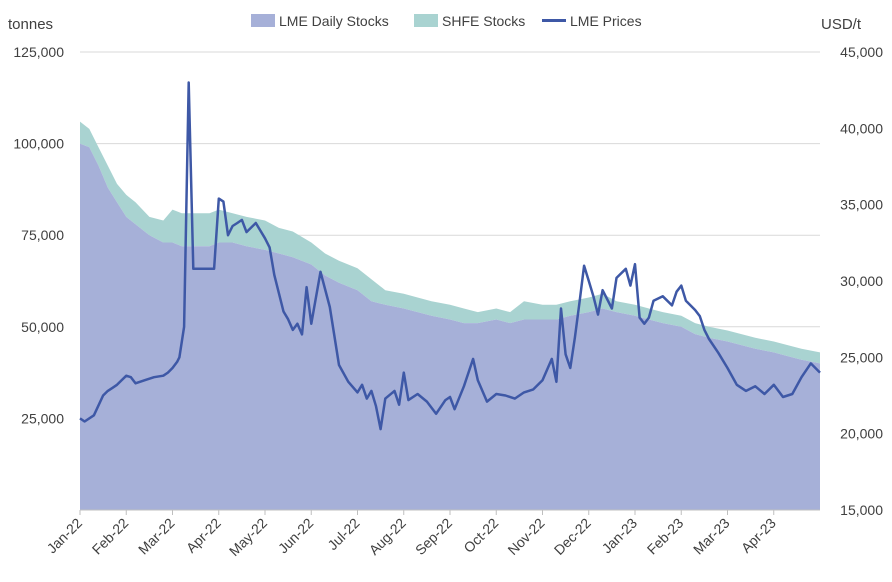 The width and height of the screenshot is (892, 582). Describe the element at coordinates (861, 128) in the screenshot. I see `right-tick-label: 40,000` at that location.